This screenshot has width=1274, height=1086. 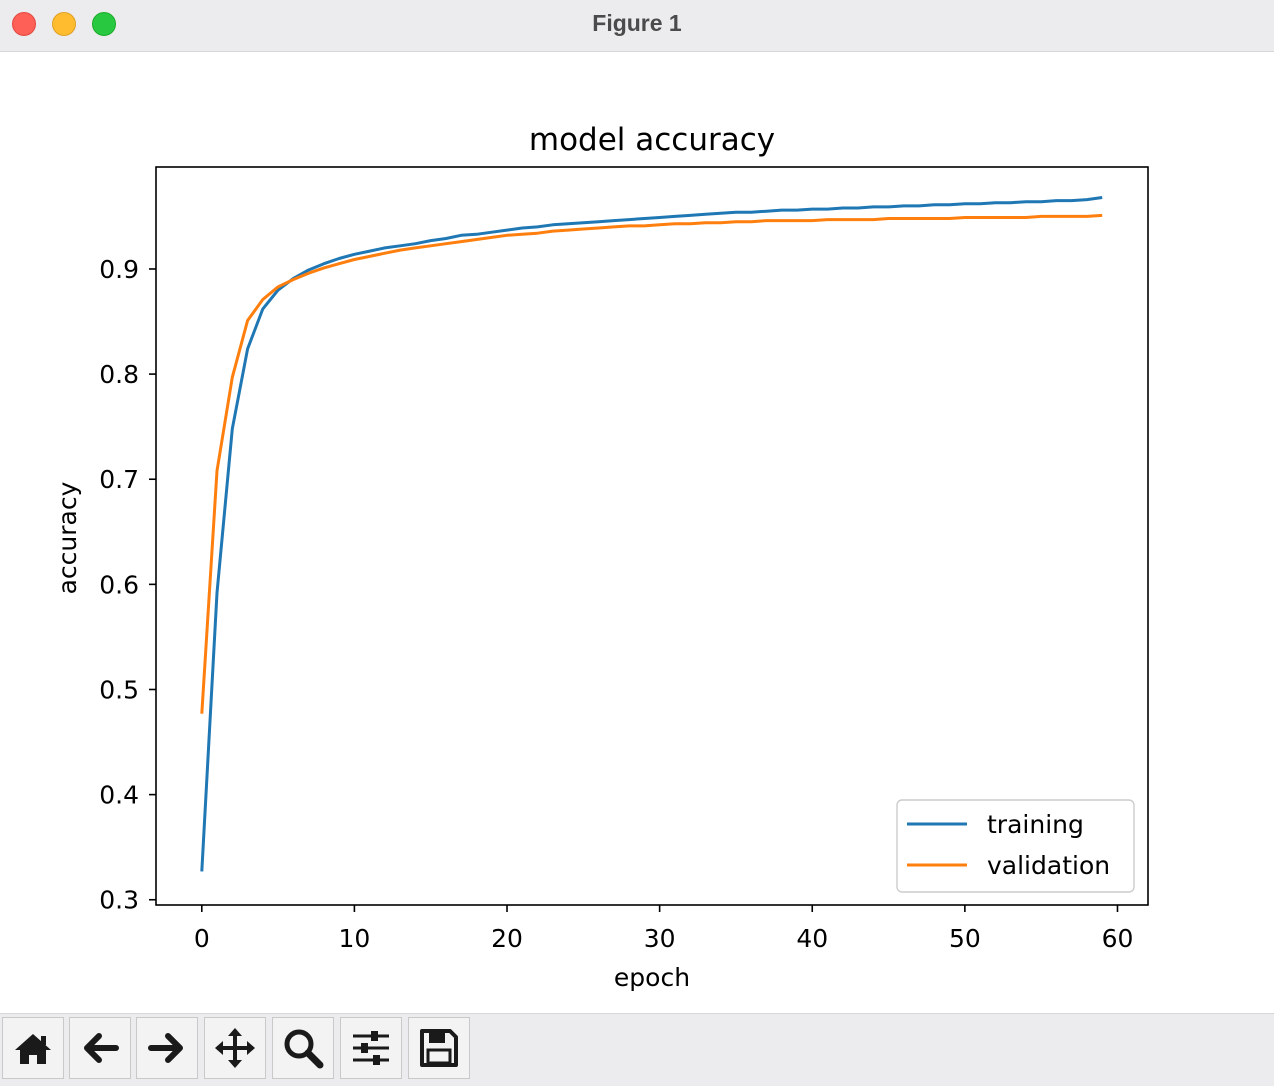 I want to click on zoom-magnifier-icon, so click(x=304, y=1049).